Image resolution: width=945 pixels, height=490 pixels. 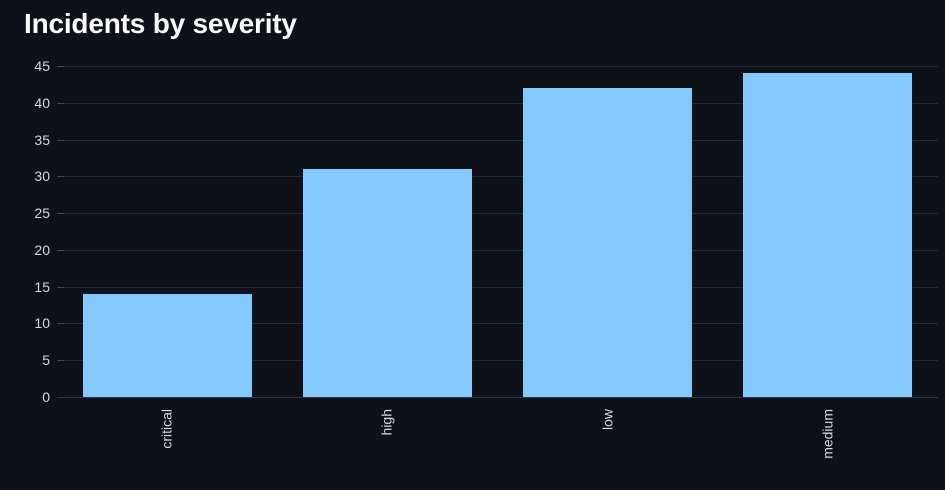 What do you see at coordinates (46, 397) in the screenshot?
I see `y-axis-tick-label: 0` at bounding box center [46, 397].